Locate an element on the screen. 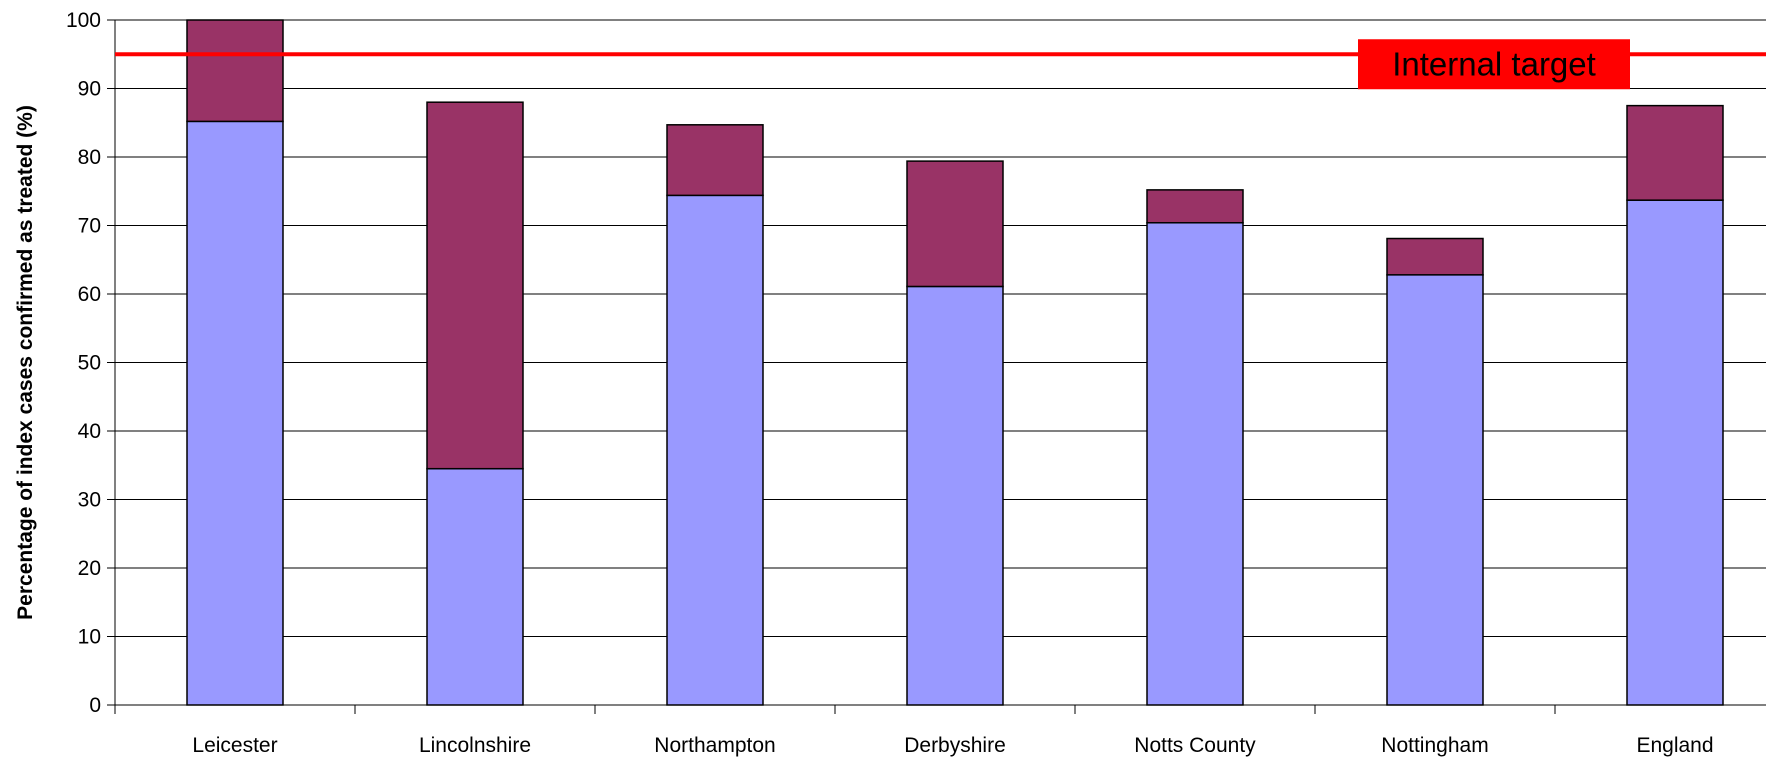 The height and width of the screenshot is (757, 1766). x-tick-label: Nottingham is located at coordinates (1434, 745).